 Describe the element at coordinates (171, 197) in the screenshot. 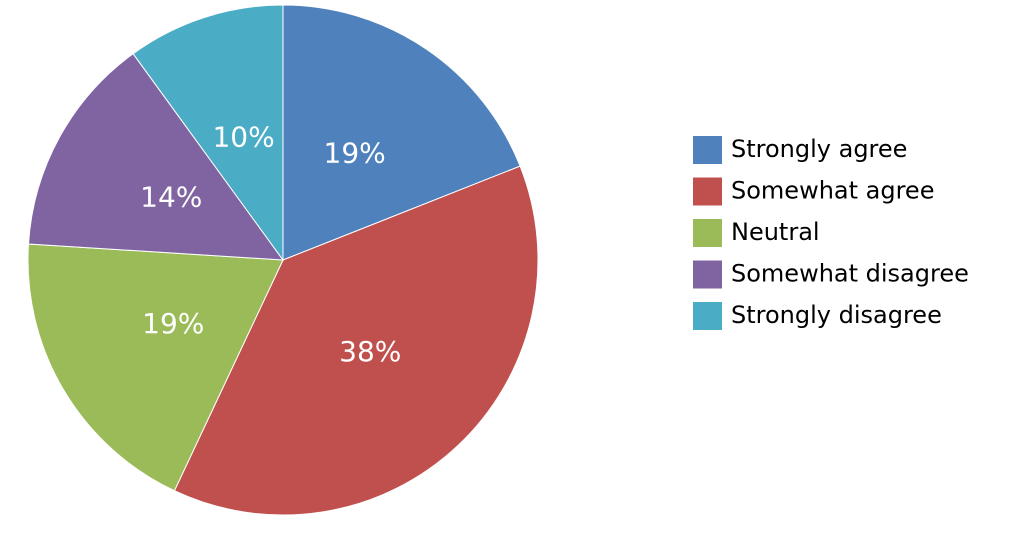

I see `data-label: 14%` at that location.